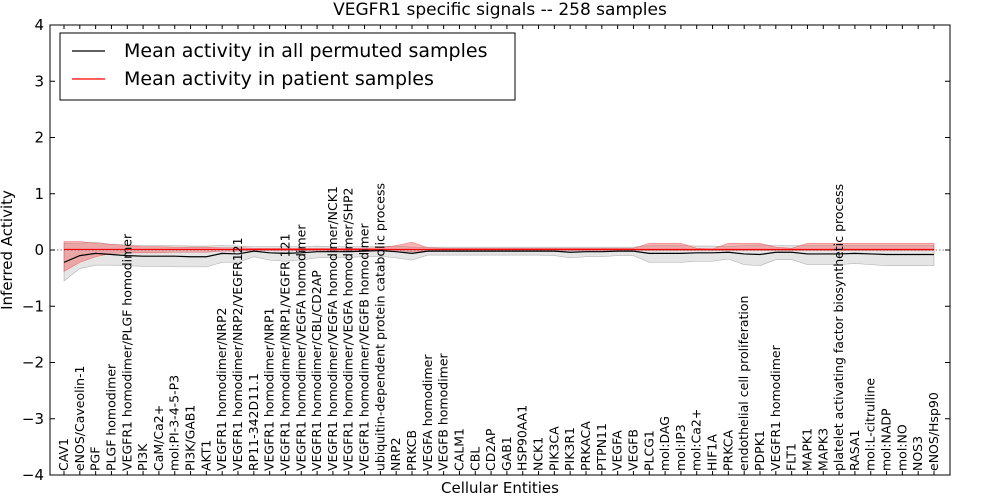  I want to click on category-label: eNOS/Caveolin-1, so click(79, 418).